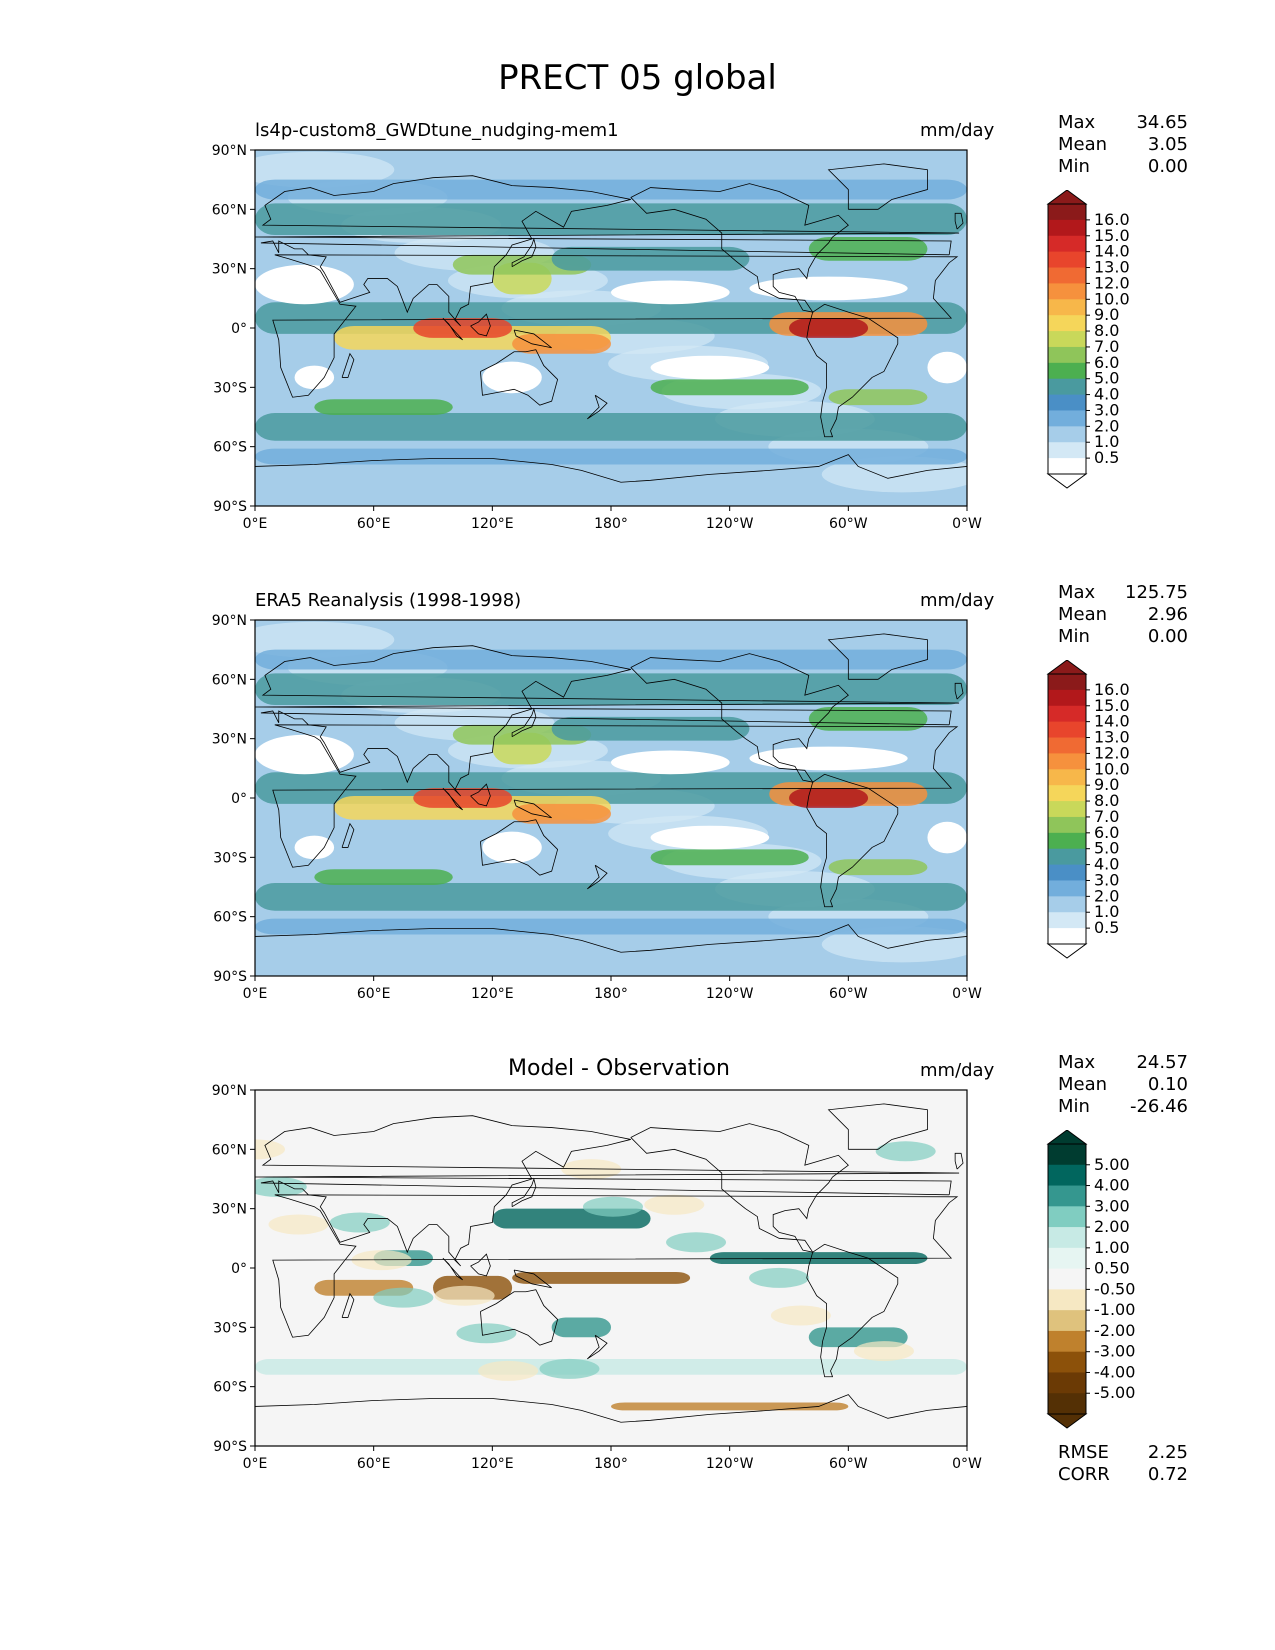 Image resolution: width=1275 pixels, height=1650 pixels. I want to click on colorbar-label: 0.50, so click(1112, 1268).